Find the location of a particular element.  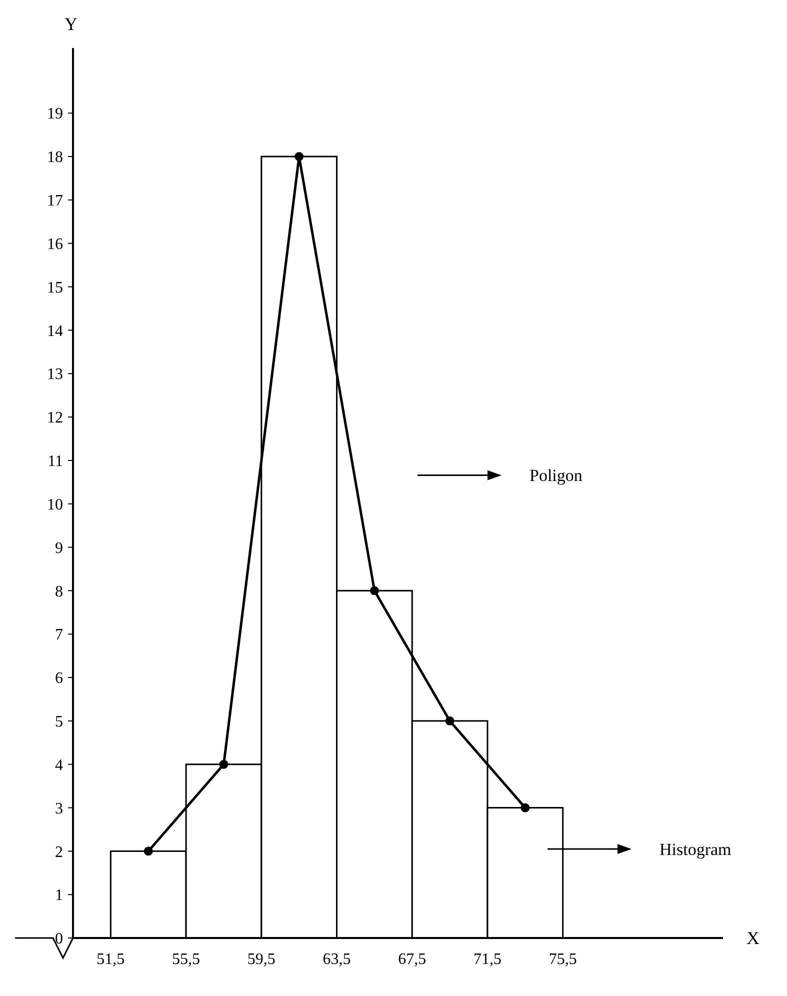

y-tick-label: 14 is located at coordinates (55, 331).